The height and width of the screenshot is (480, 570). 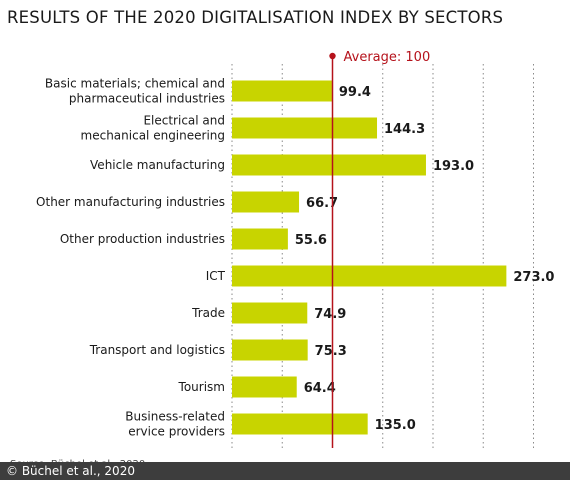 What do you see at coordinates (142, 239) in the screenshot?
I see `category-label: Other production industries` at bounding box center [142, 239].